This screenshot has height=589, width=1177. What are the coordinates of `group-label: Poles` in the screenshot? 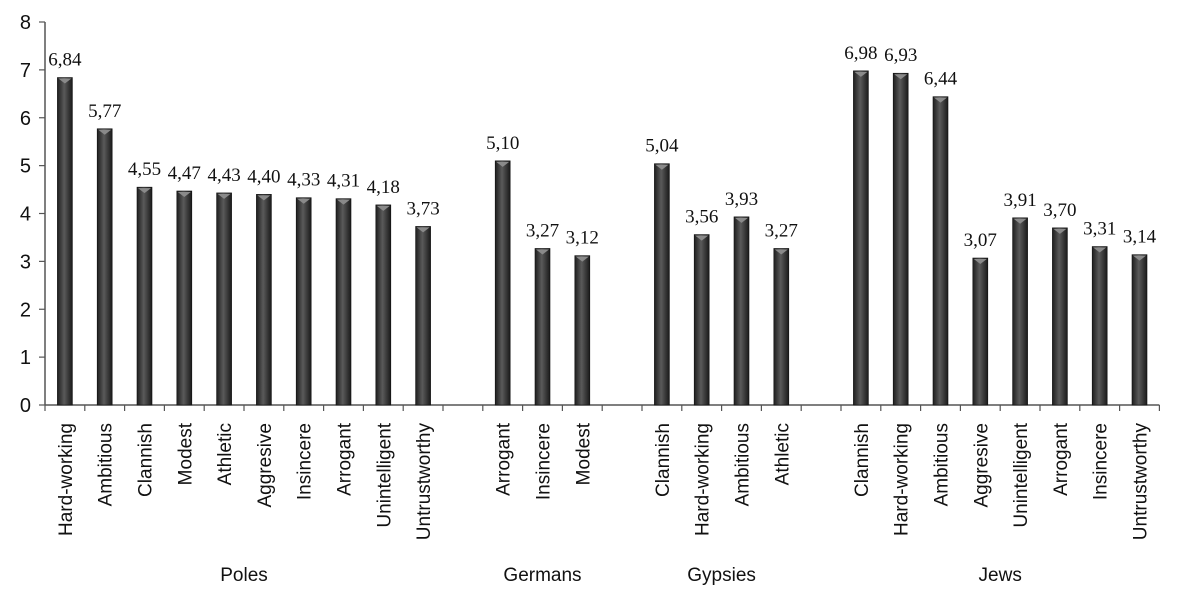 It's located at (244, 575).